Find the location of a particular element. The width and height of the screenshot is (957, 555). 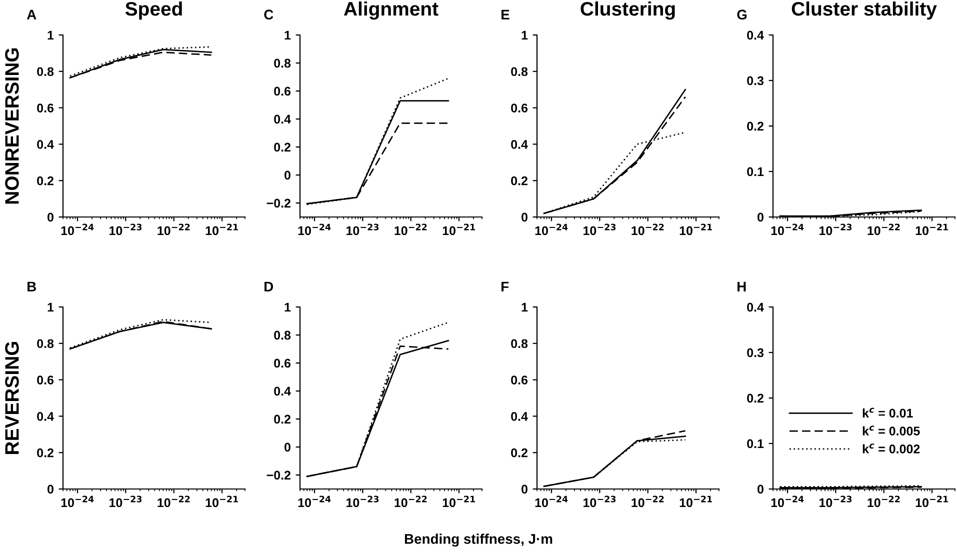

text: A is located at coordinates (31, 15).